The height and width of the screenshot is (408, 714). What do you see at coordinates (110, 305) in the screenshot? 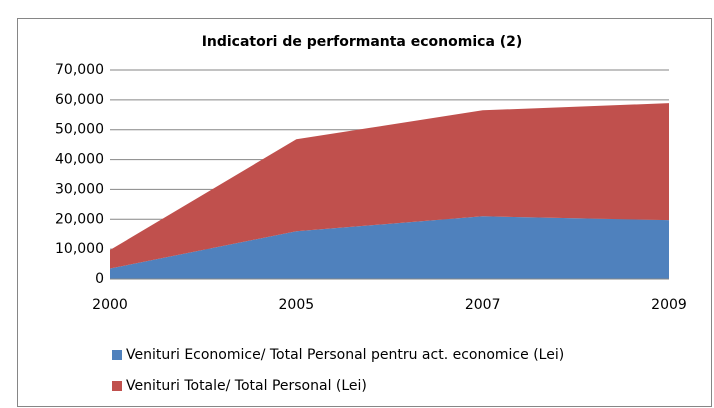
I see `x-tick-label: 2000` at bounding box center [110, 305].